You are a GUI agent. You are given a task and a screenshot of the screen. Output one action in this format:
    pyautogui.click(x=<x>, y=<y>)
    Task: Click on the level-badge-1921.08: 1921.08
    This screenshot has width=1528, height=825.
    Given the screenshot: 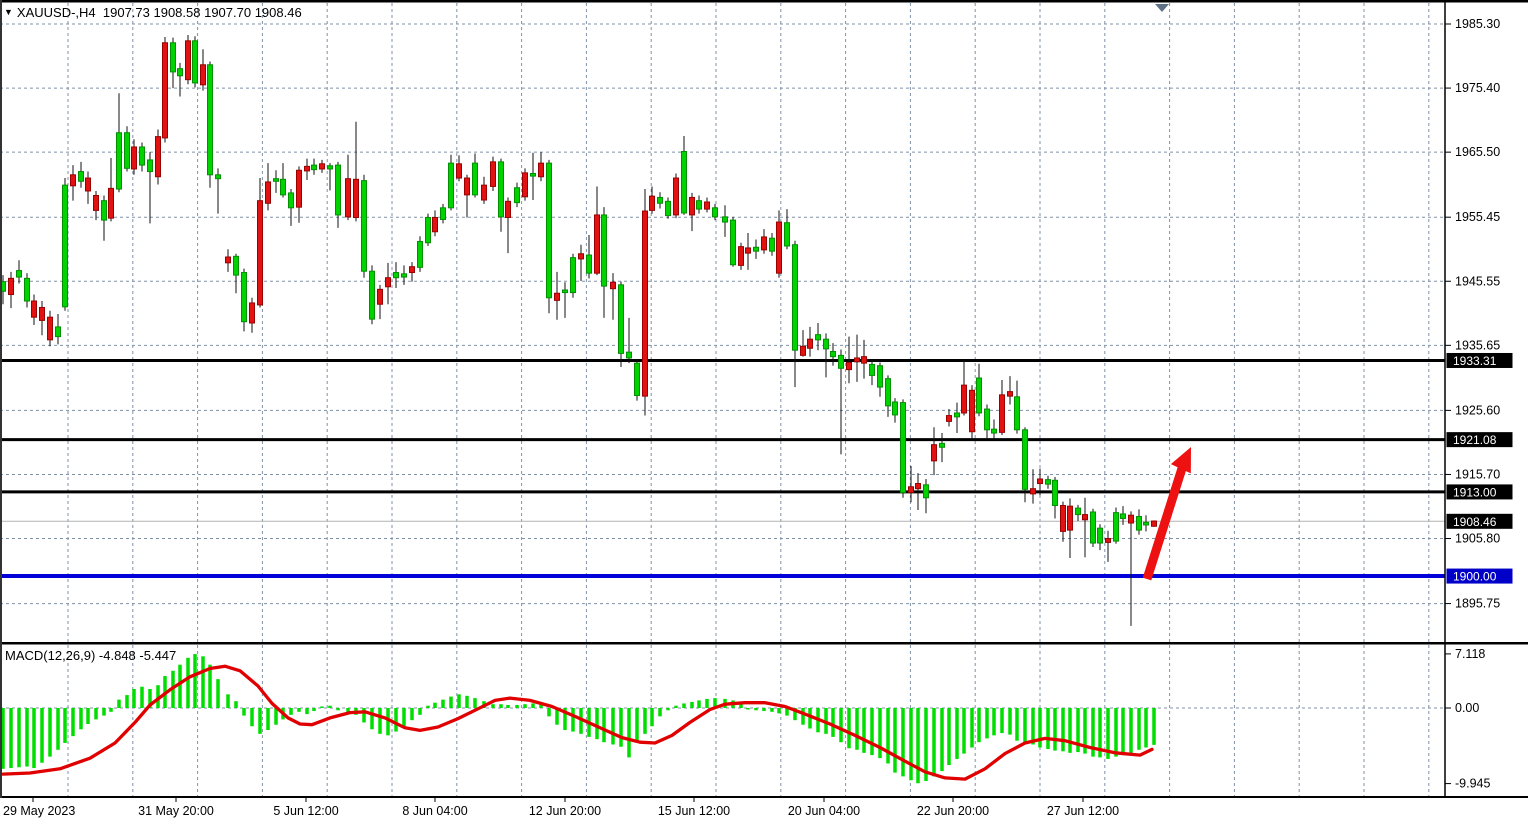 What is the action you would take?
    pyautogui.click(x=1479, y=440)
    